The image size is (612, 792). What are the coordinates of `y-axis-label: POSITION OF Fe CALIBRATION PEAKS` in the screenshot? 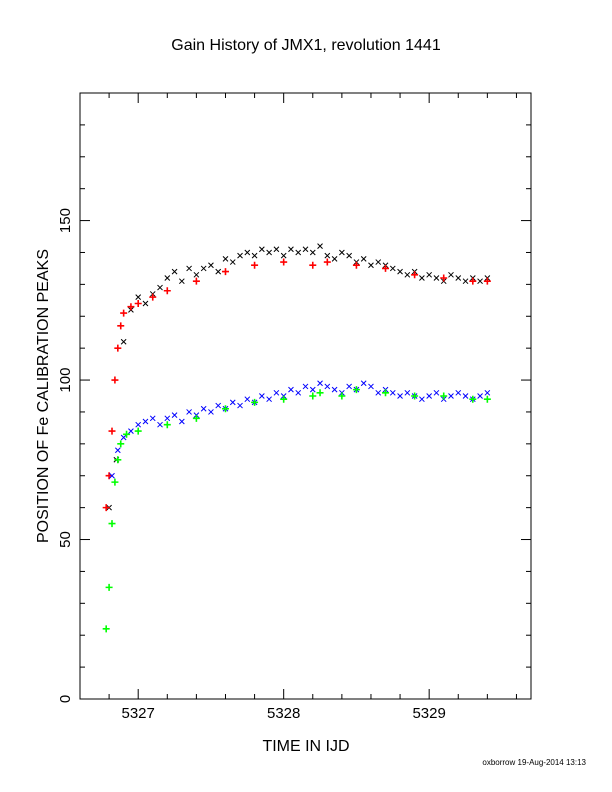 It's located at (43, 396).